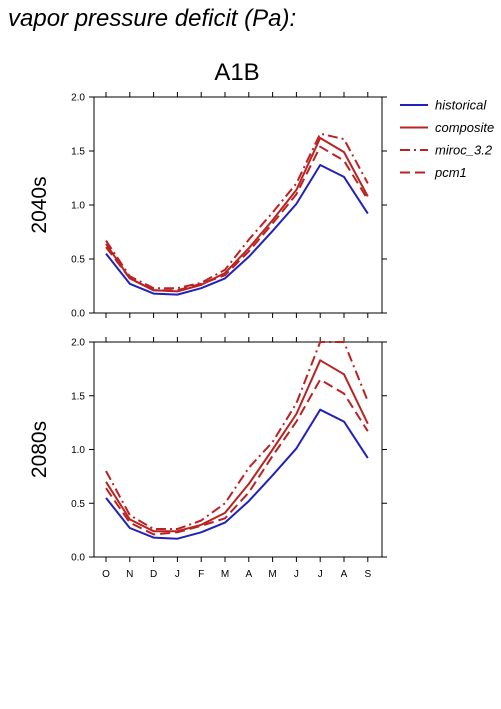 This screenshot has height=709, width=501. What do you see at coordinates (153, 574) in the screenshot?
I see `x-tick-label: D` at bounding box center [153, 574].